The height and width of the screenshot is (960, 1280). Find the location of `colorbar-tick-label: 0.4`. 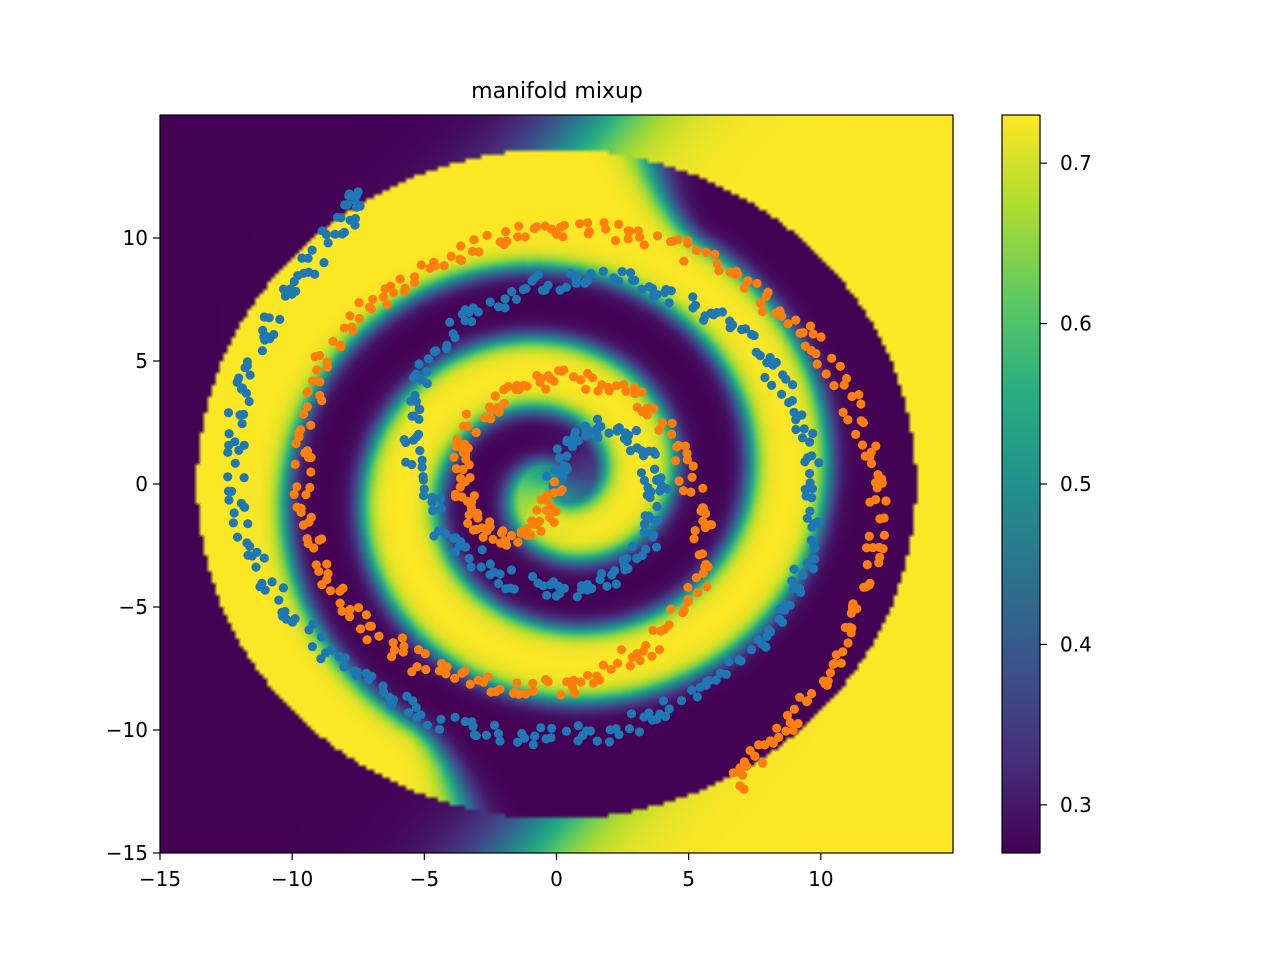

colorbar-tick-label: 0.4 is located at coordinates (1076, 644).